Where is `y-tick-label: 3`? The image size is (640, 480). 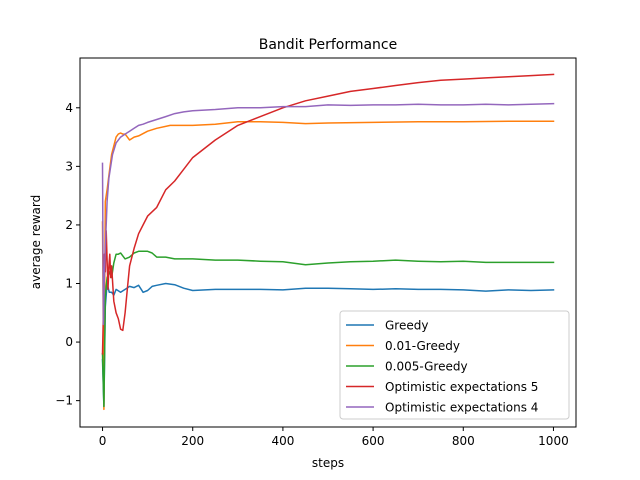 y-tick-label: 3 is located at coordinates (69, 166).